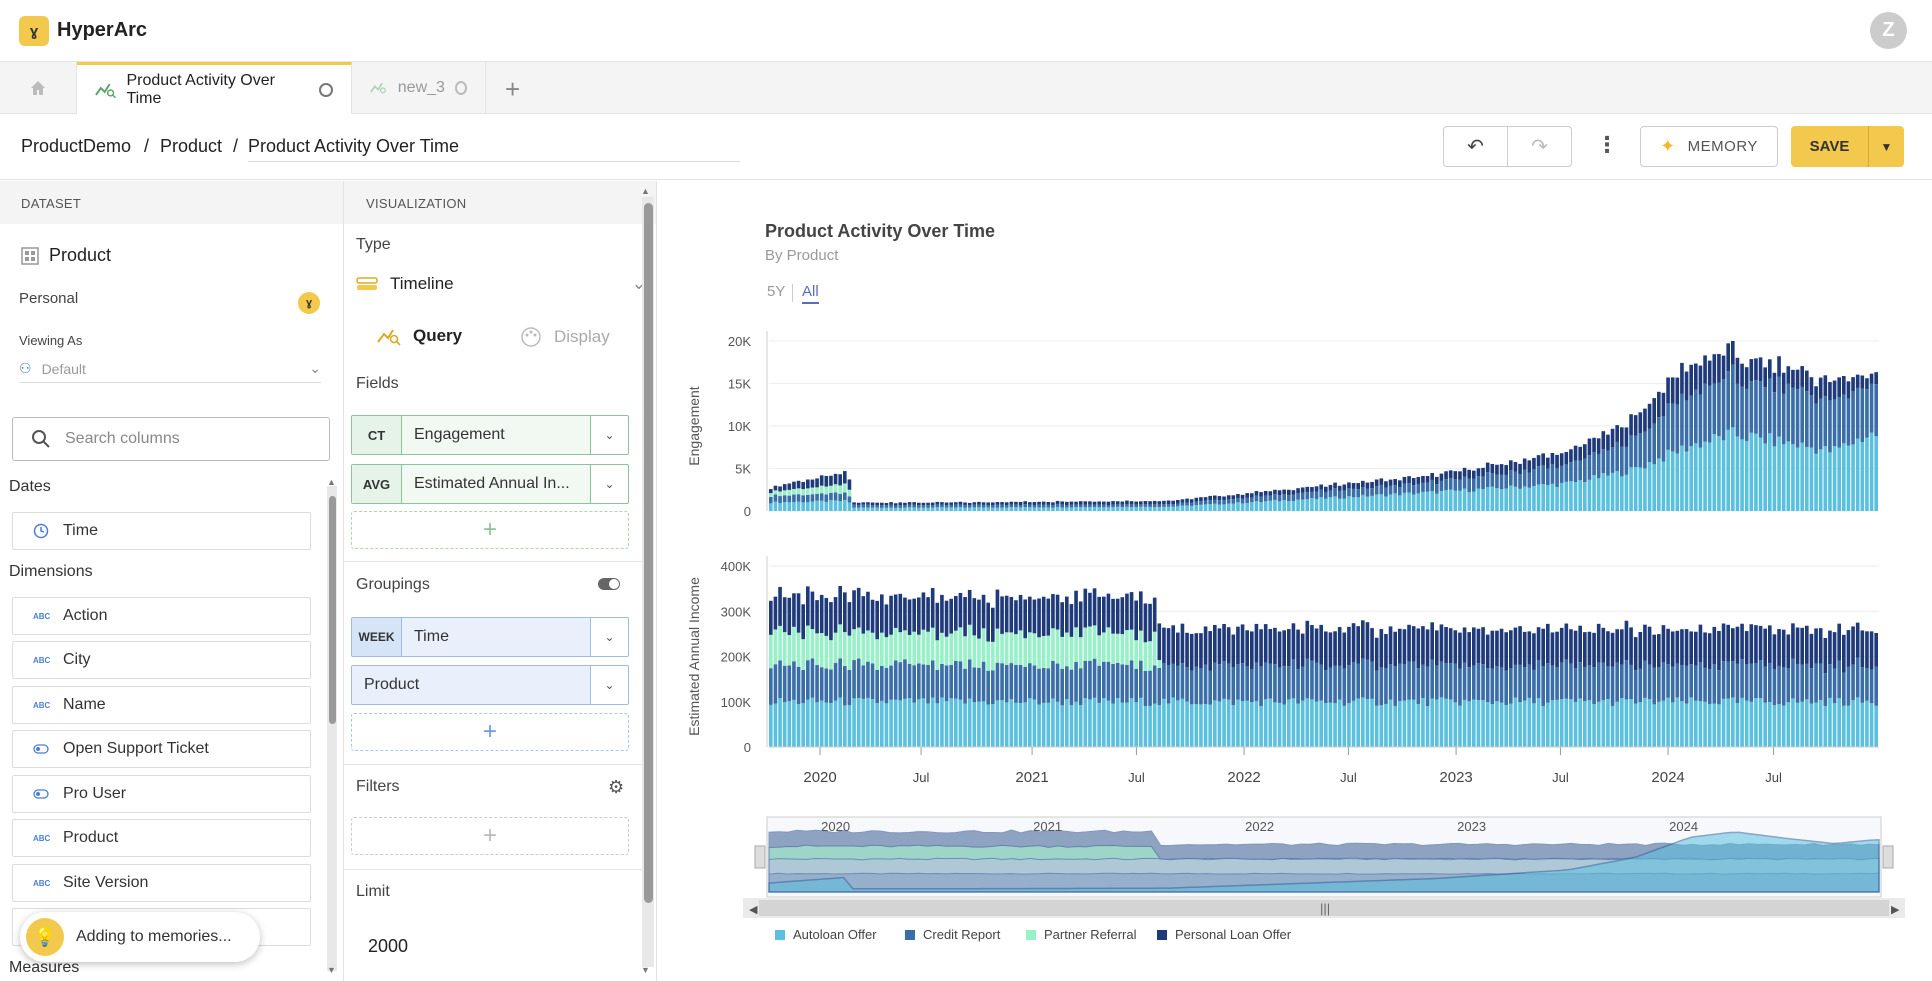  I want to click on column-city: ABC City, so click(161, 660).